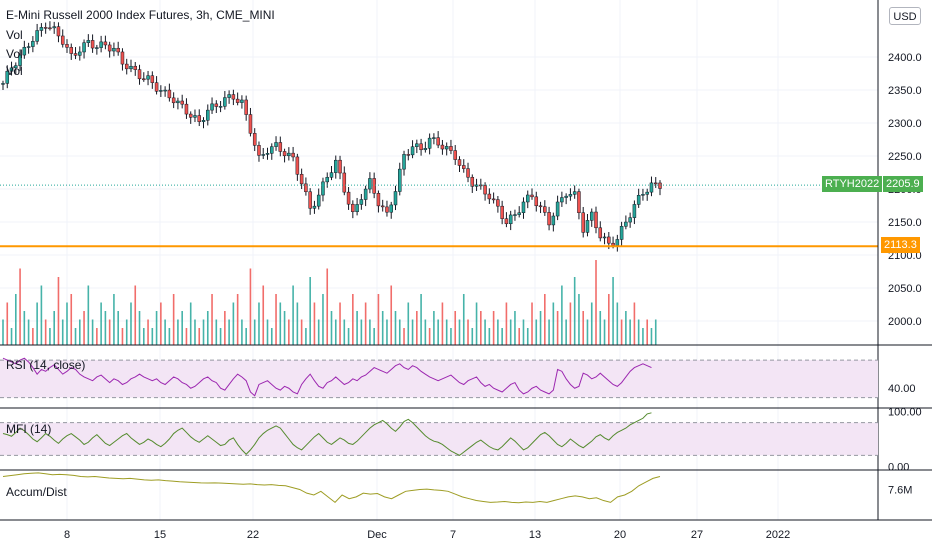  I want to click on currency-button: USD, so click(905, 16).